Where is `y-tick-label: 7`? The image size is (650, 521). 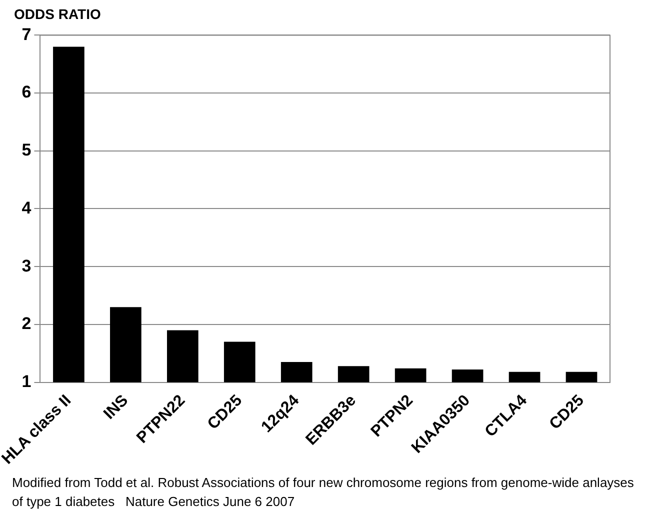
y-tick-label: 7 is located at coordinates (27, 34).